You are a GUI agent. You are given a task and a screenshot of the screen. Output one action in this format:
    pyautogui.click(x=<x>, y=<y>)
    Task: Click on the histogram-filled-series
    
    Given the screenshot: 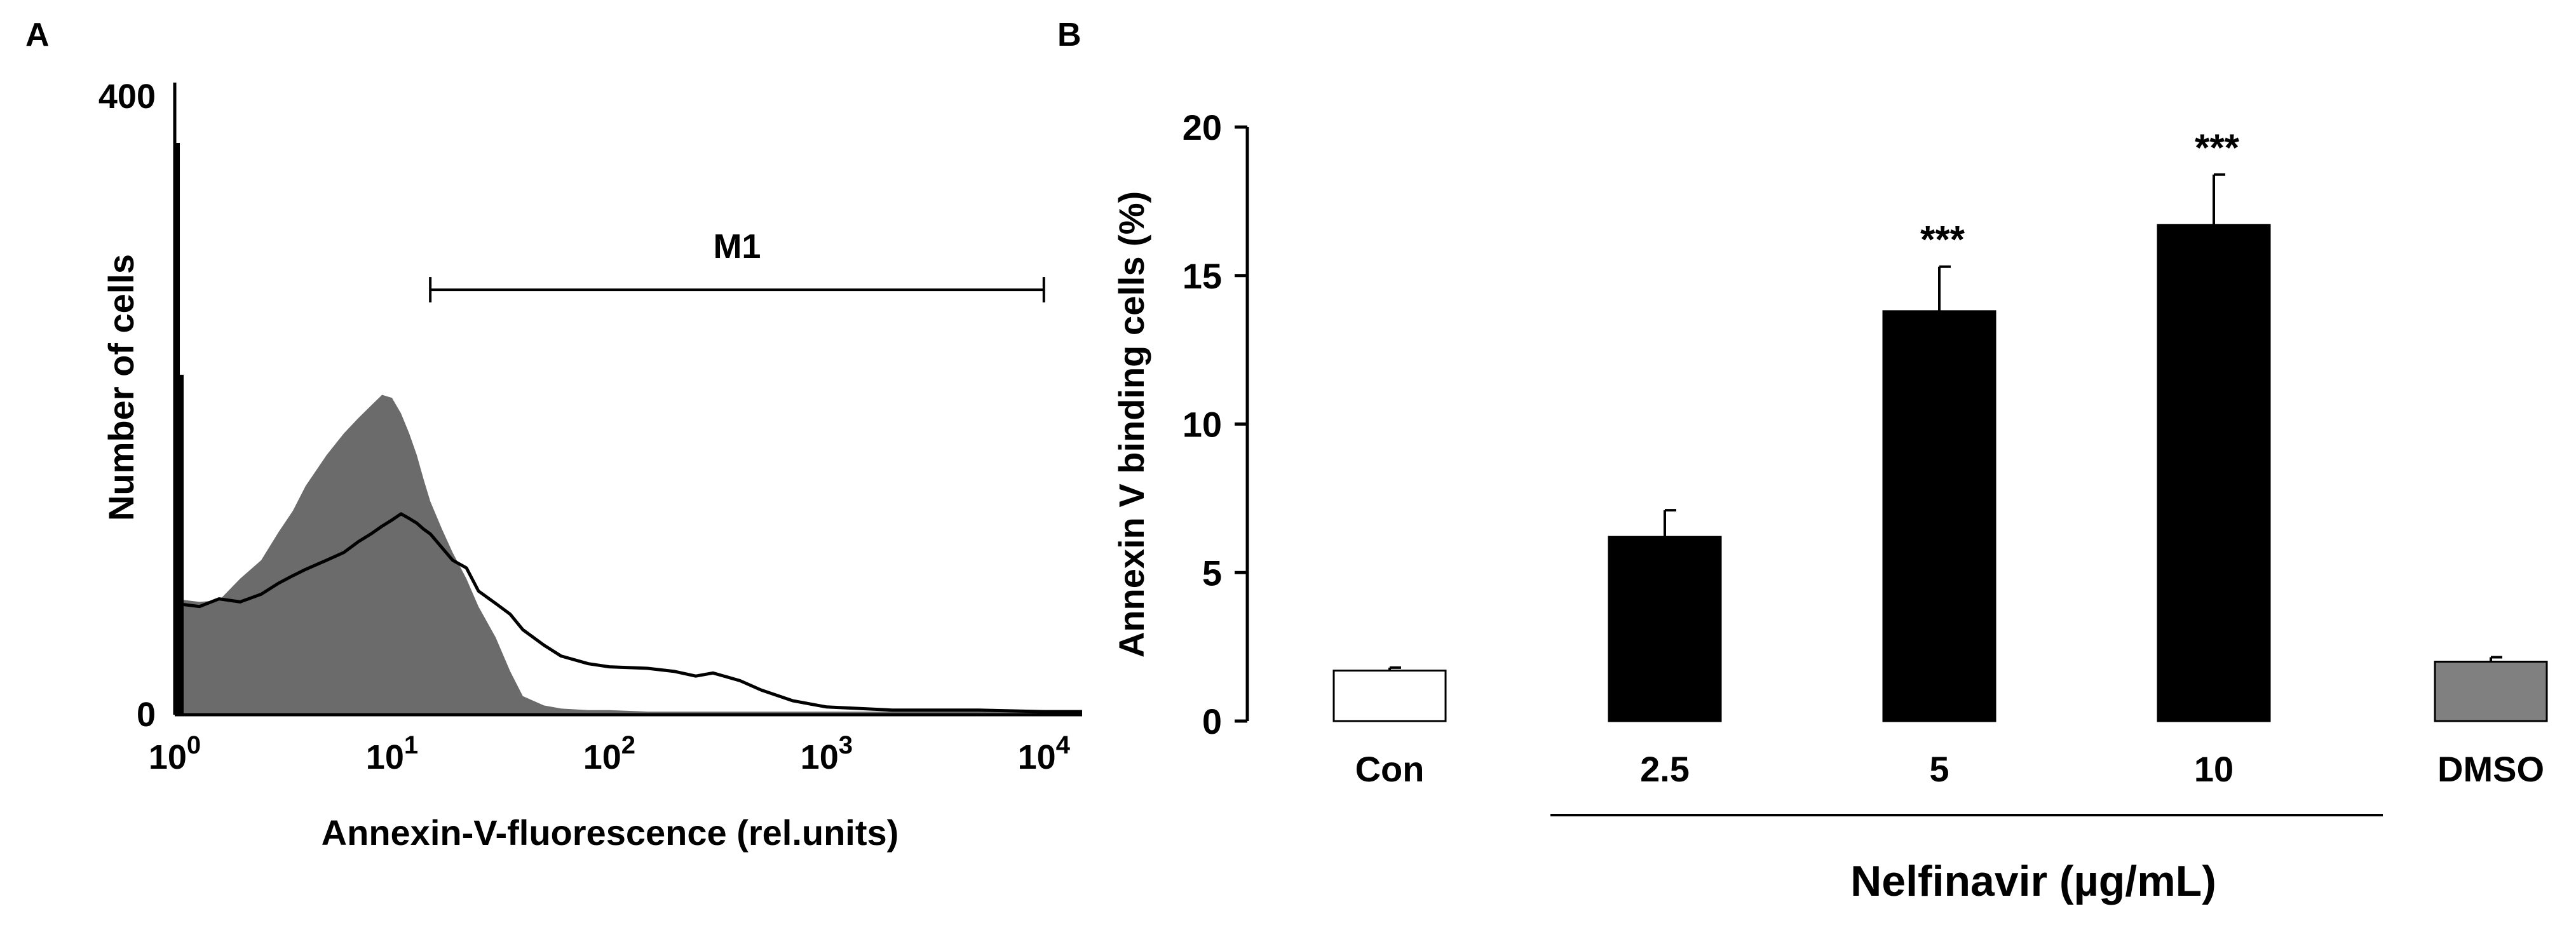 What is the action you would take?
    pyautogui.click(x=628, y=555)
    